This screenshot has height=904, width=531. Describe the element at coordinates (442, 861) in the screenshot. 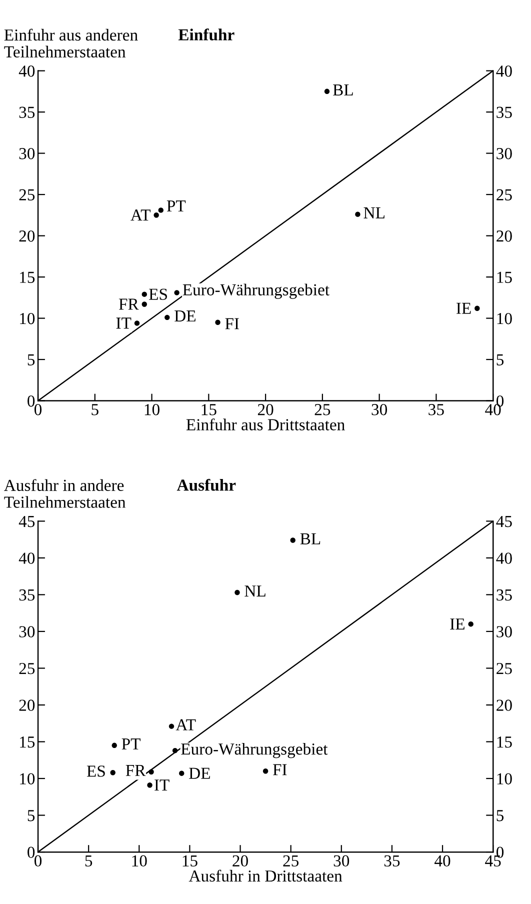

I see `x-tick-label: 40` at that location.